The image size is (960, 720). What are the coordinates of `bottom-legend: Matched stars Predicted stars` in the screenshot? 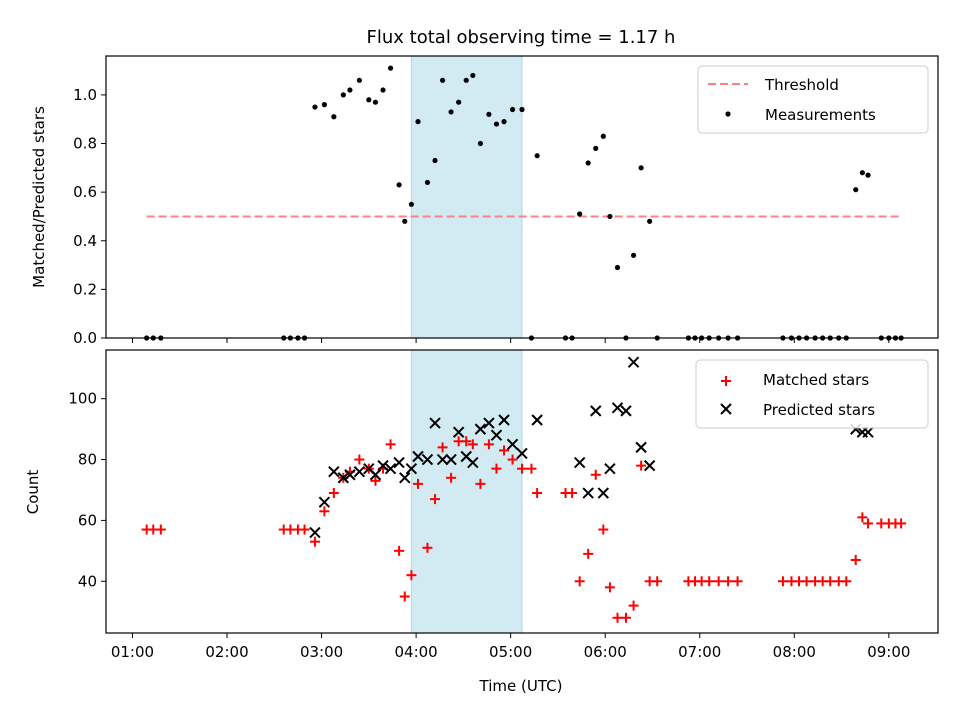 It's located at (812, 394).